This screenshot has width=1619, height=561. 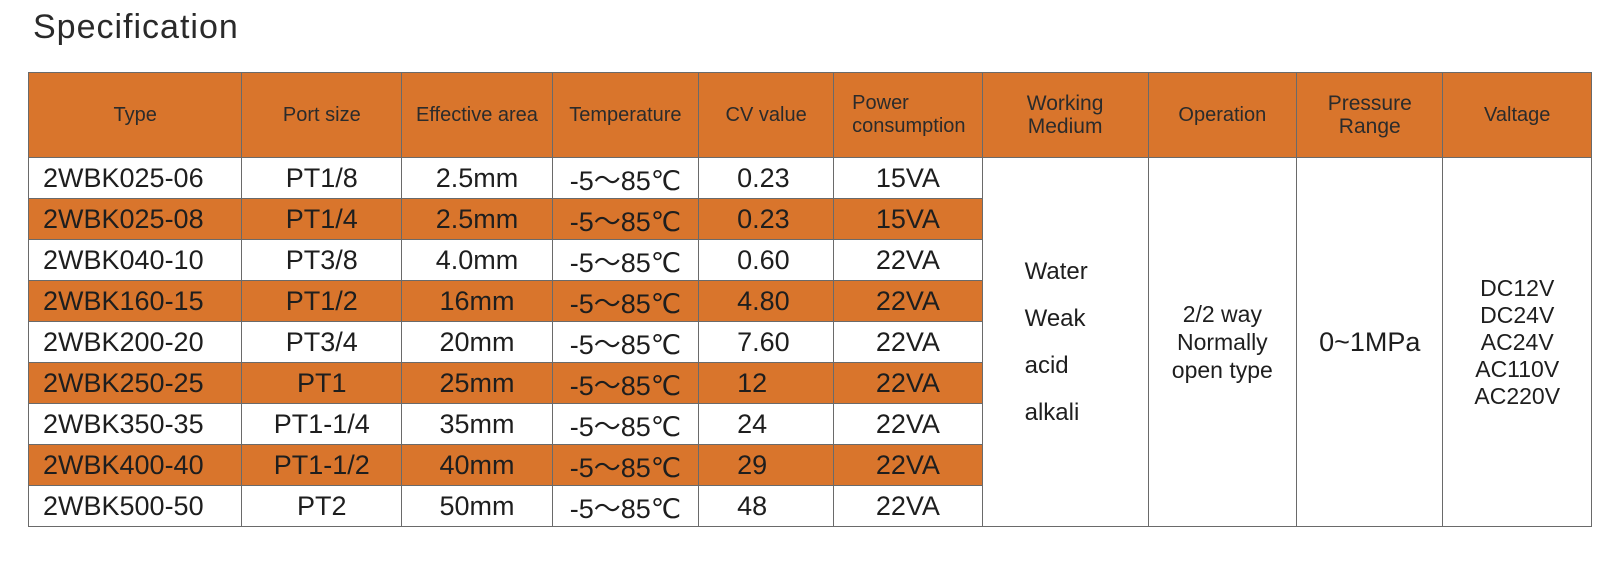 I want to click on voltage-cell: DC12V DC24V AC24V AC110V AC220V, so click(x=1517, y=342).